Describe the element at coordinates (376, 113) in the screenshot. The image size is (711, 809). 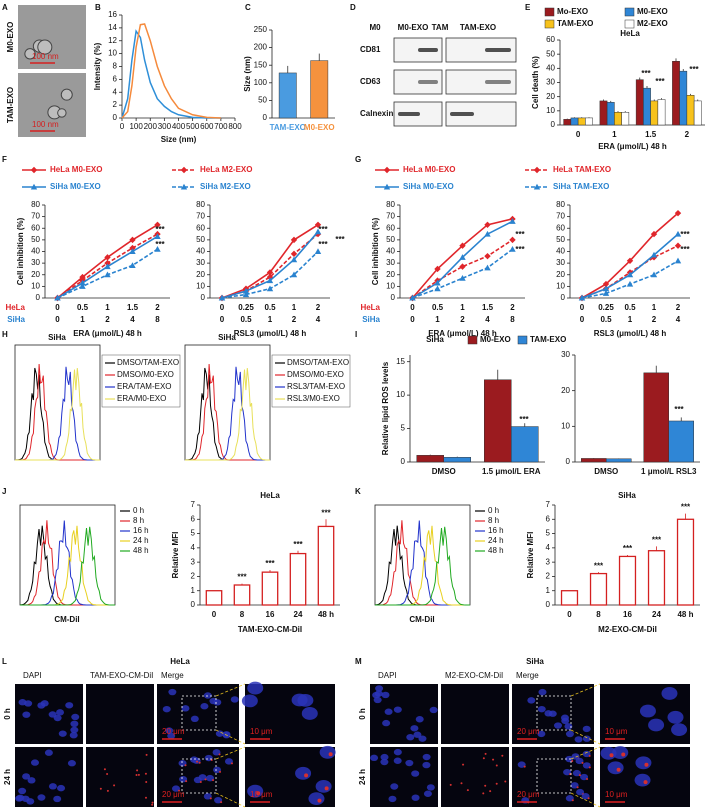
I see `blot-row: Calnexin` at that location.